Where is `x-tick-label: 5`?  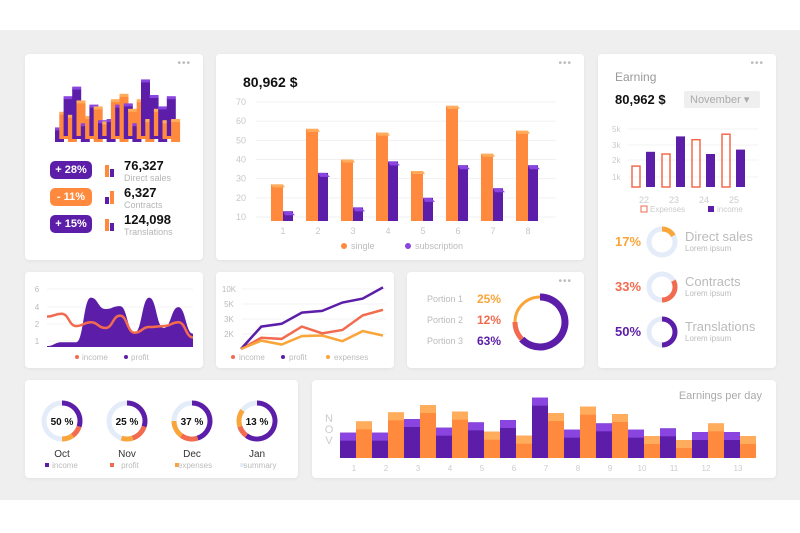 x-tick-label: 5 is located at coordinates (482, 468).